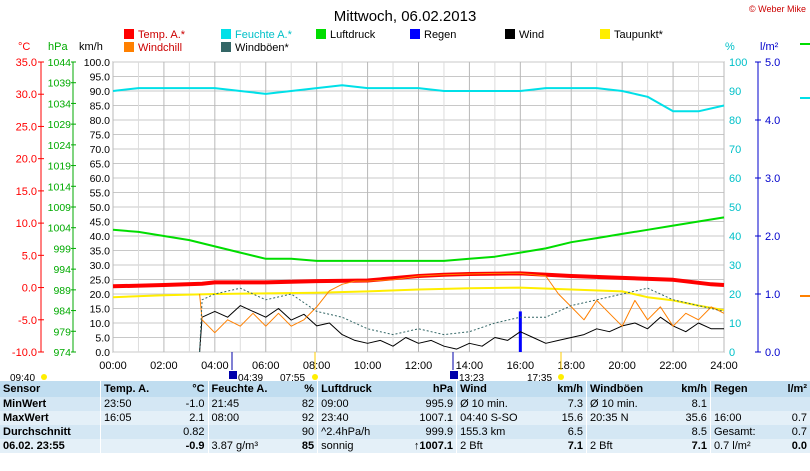 The image size is (810, 471). Describe the element at coordinates (292, 377) in the screenshot. I see `sunrise-label: 07:55` at that location.